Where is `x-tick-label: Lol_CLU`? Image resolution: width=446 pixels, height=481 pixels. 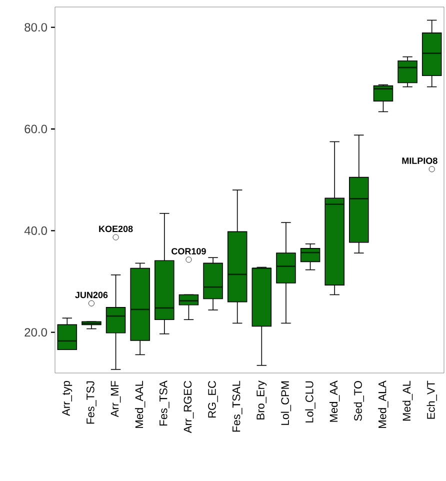 x-tick-label: Lol_CLU is located at coordinates (310, 401).